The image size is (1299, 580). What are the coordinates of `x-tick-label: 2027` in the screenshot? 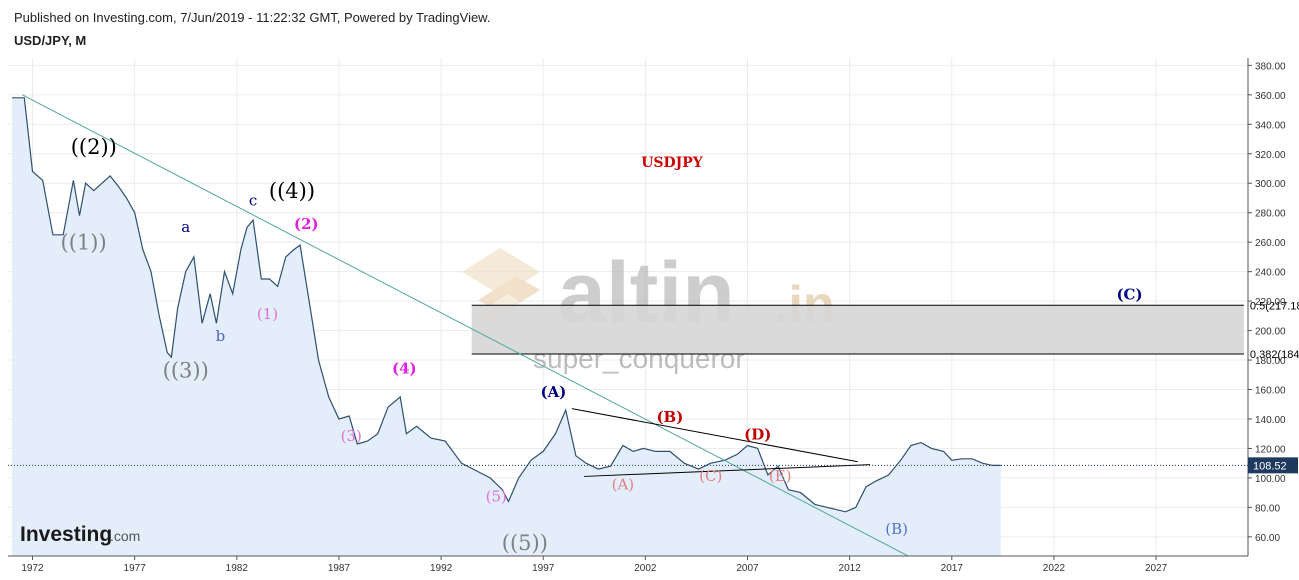 It's located at (1156, 568).